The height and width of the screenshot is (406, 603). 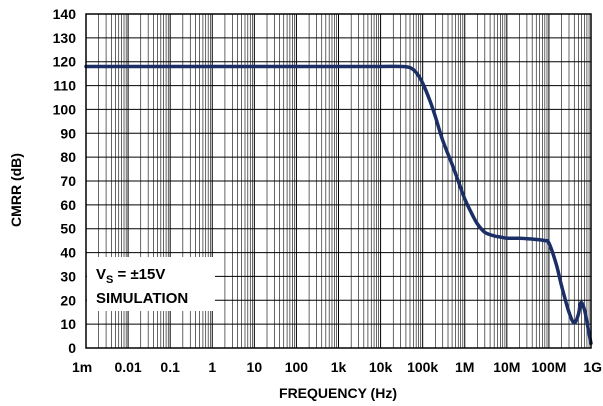 I want to click on y-tick-label: 60, so click(x=68, y=205).